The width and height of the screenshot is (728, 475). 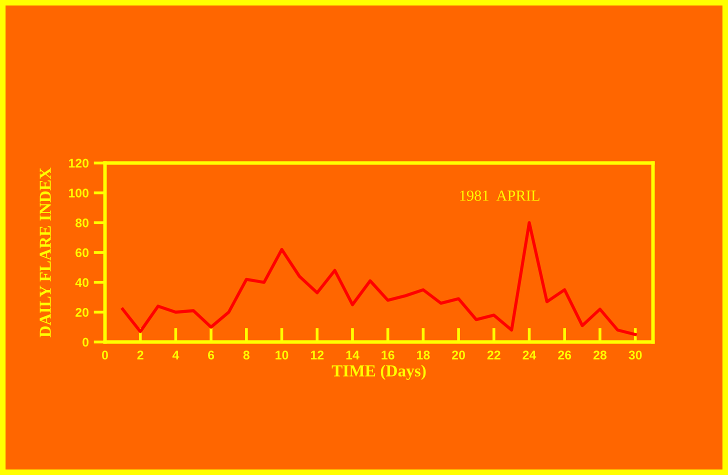 I want to click on y-tick-label: 0, so click(x=85, y=342).